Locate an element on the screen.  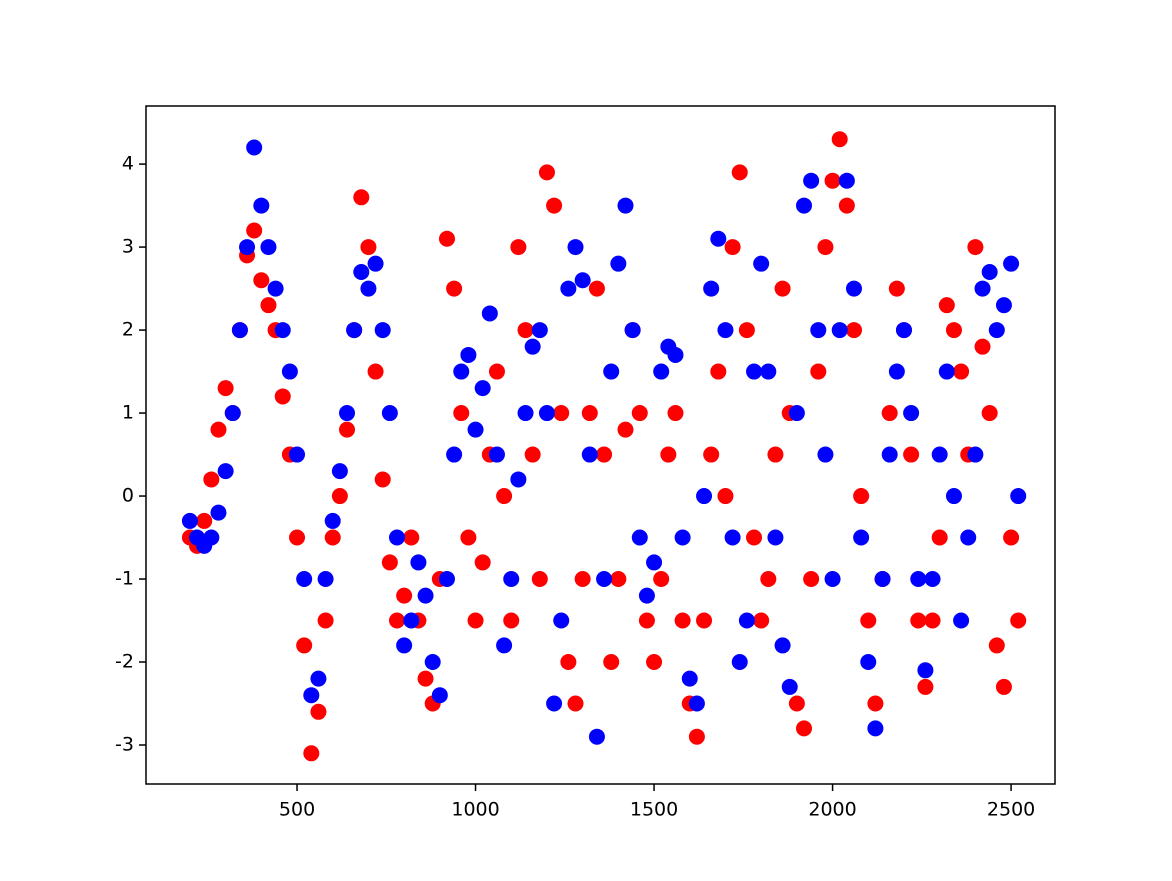
y-tick-label: -1 is located at coordinates (124, 579).